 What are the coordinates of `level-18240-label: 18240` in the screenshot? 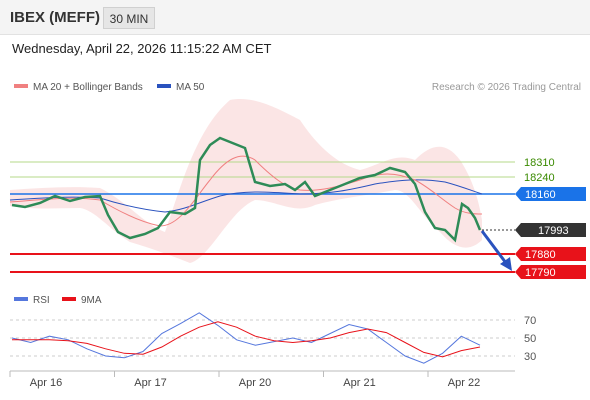 It's located at (539, 178).